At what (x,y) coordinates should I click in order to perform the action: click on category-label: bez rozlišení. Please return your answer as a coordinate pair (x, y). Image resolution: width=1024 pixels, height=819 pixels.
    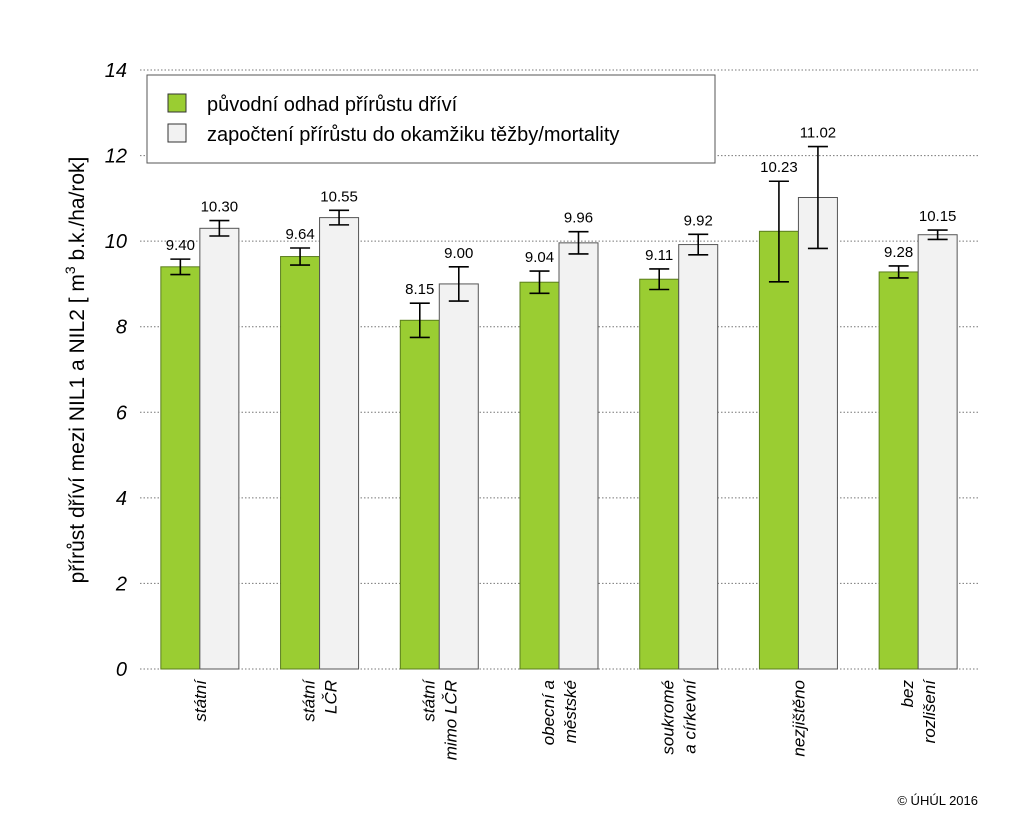
    Looking at the image, I should click on (918, 711).